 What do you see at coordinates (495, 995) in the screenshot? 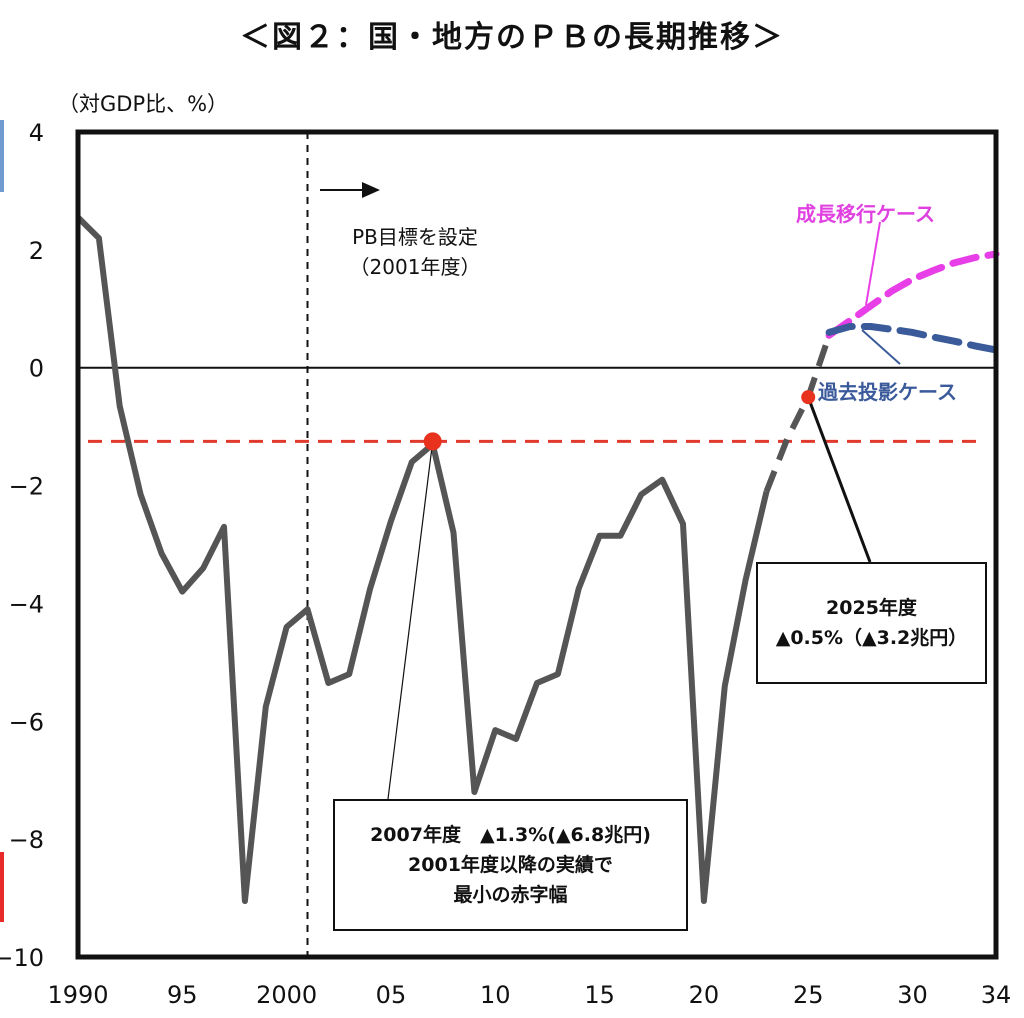
I see `x-tick-label: 10` at bounding box center [495, 995].